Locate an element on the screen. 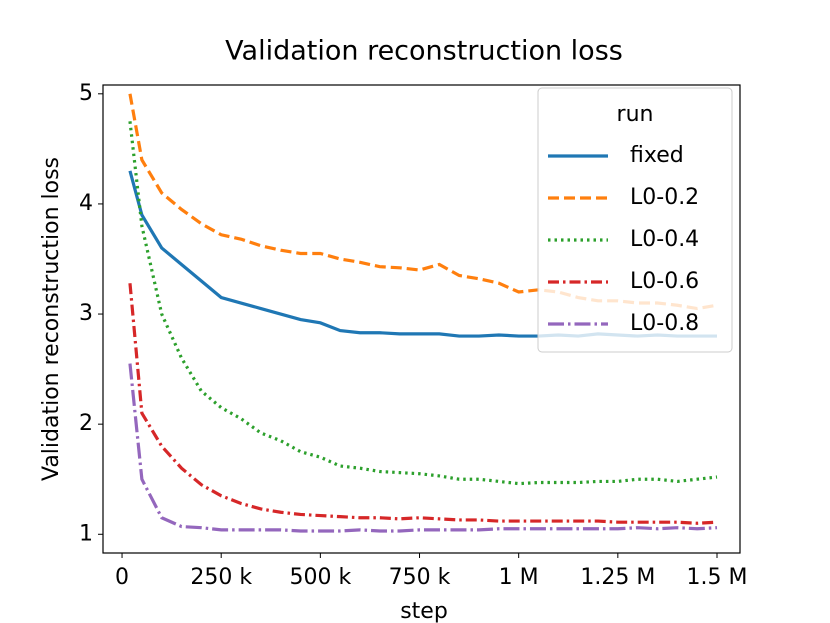  x-axis-label: step is located at coordinates (424, 611).